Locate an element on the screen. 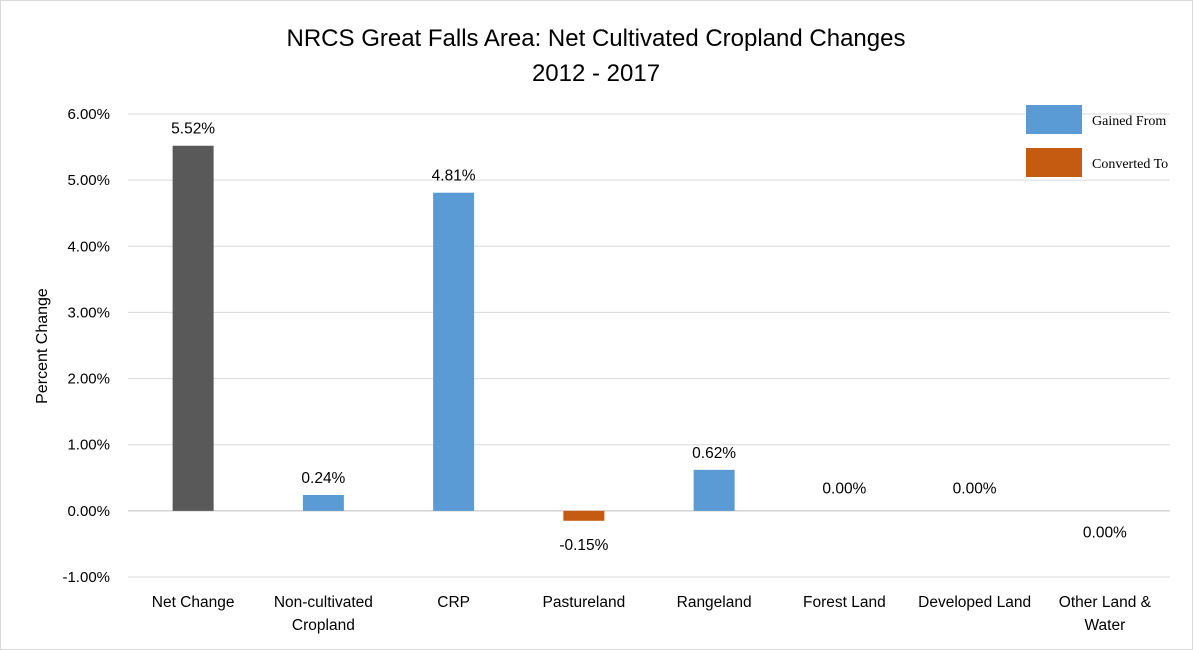 The image size is (1193, 650). data-label: 5.52% is located at coordinates (193, 129).